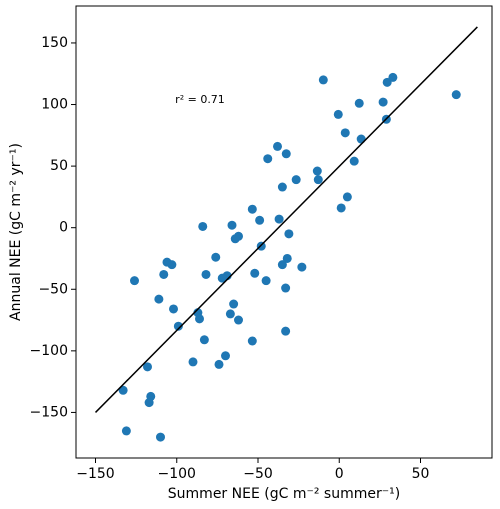 The height and width of the screenshot is (509, 500). I want to click on x-tick-label: 0, so click(339, 474).